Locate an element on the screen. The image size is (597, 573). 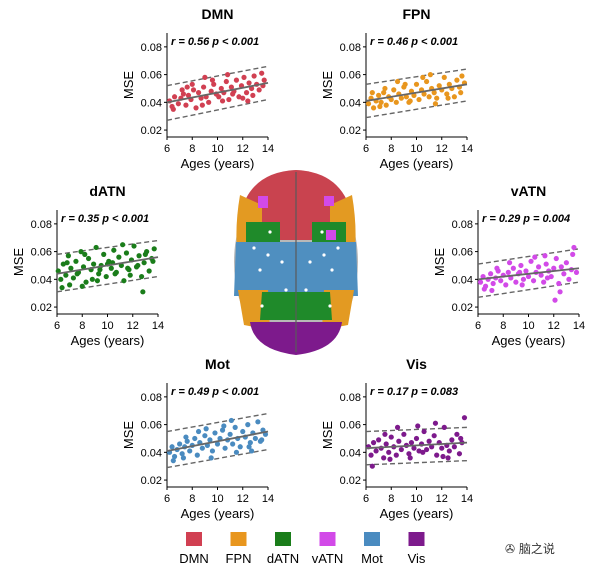
x-tick-label: 8 is located at coordinates (391, 499).